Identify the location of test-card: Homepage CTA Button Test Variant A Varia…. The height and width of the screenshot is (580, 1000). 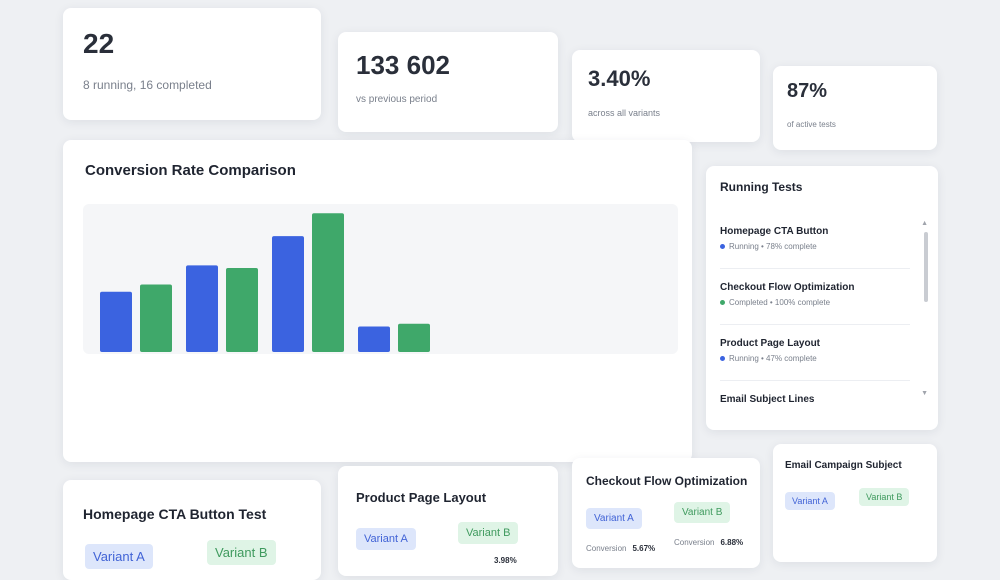
(192, 530).